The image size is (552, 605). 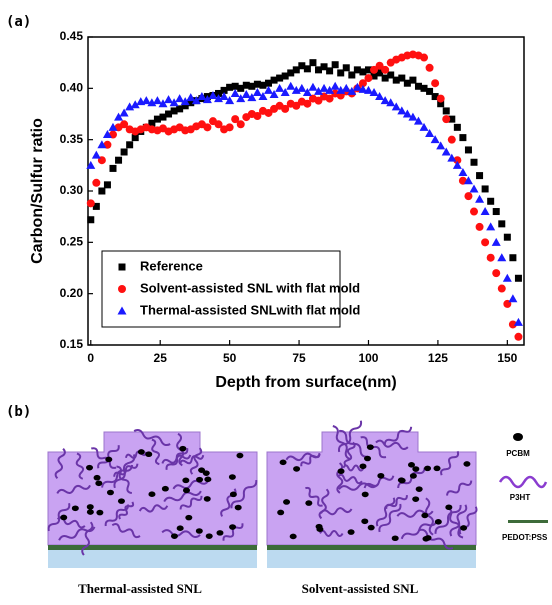 What do you see at coordinates (152, 559) in the screenshot?
I see `substrate` at bounding box center [152, 559].